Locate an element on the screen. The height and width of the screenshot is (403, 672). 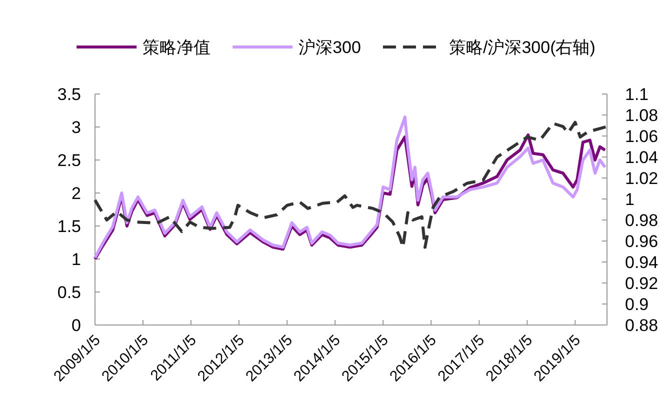
y-tick-label: 0.5 is located at coordinates (69, 292).